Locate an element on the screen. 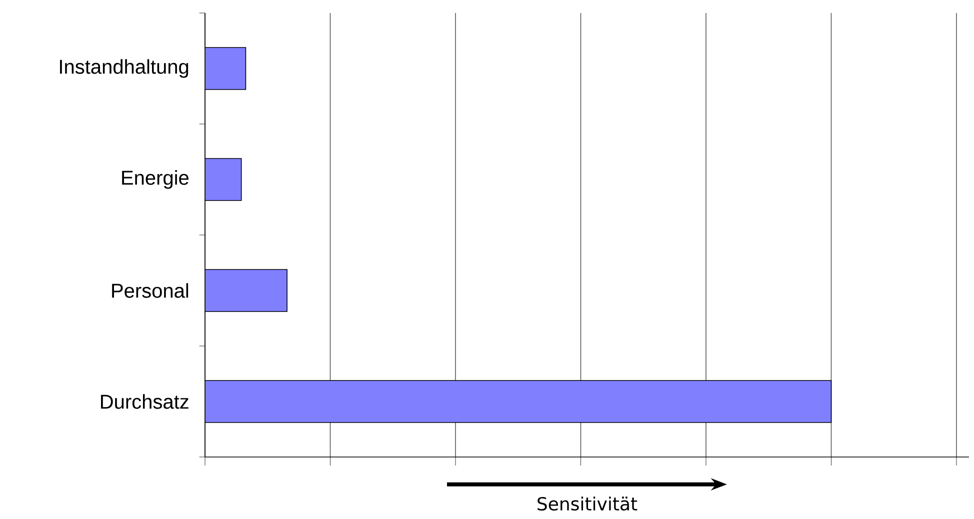 The height and width of the screenshot is (519, 974). y-tick-label: Instandhaltung is located at coordinates (124, 68).